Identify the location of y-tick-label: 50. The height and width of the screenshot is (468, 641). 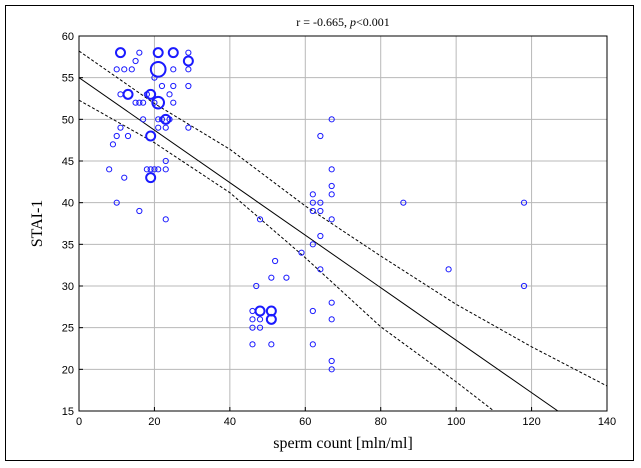
(68, 120).